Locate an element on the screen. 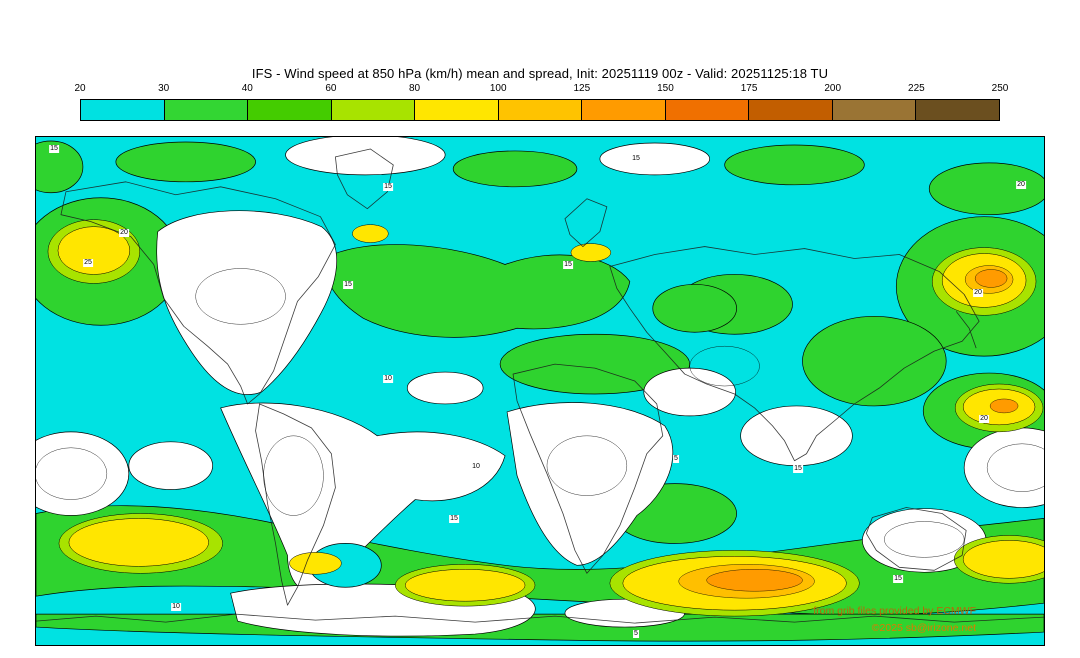  colorbar-tick: 100 is located at coordinates (498, 88).